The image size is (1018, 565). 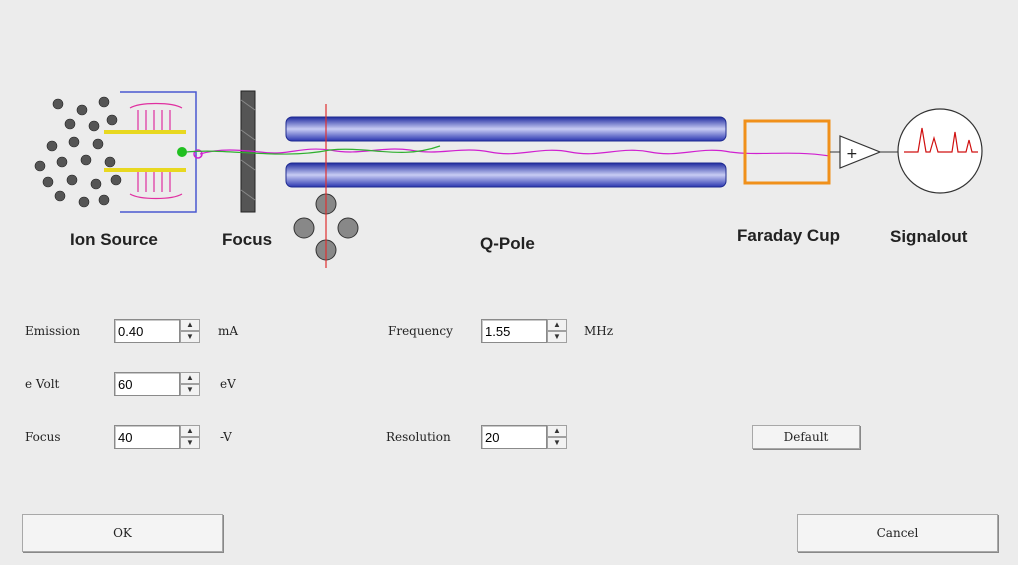 I want to click on faraday-cup-graphic, so click(x=787, y=152).